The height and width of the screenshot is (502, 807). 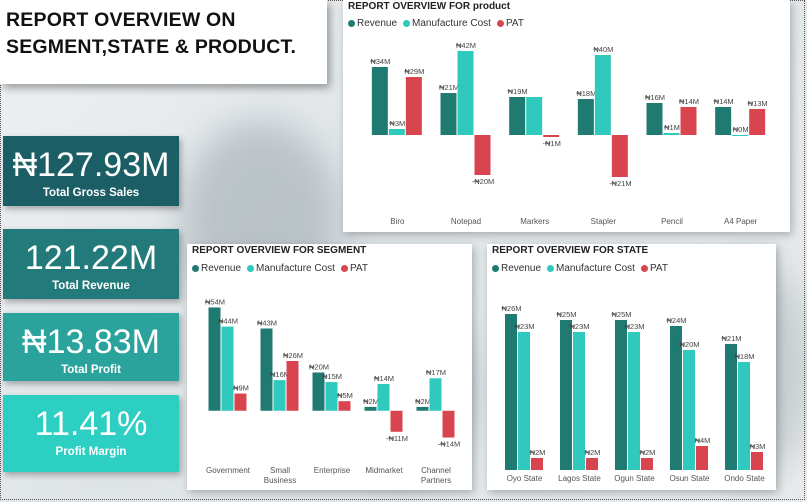 What do you see at coordinates (215, 301) in the screenshot?
I see `data-label: ₦54M` at bounding box center [215, 301].